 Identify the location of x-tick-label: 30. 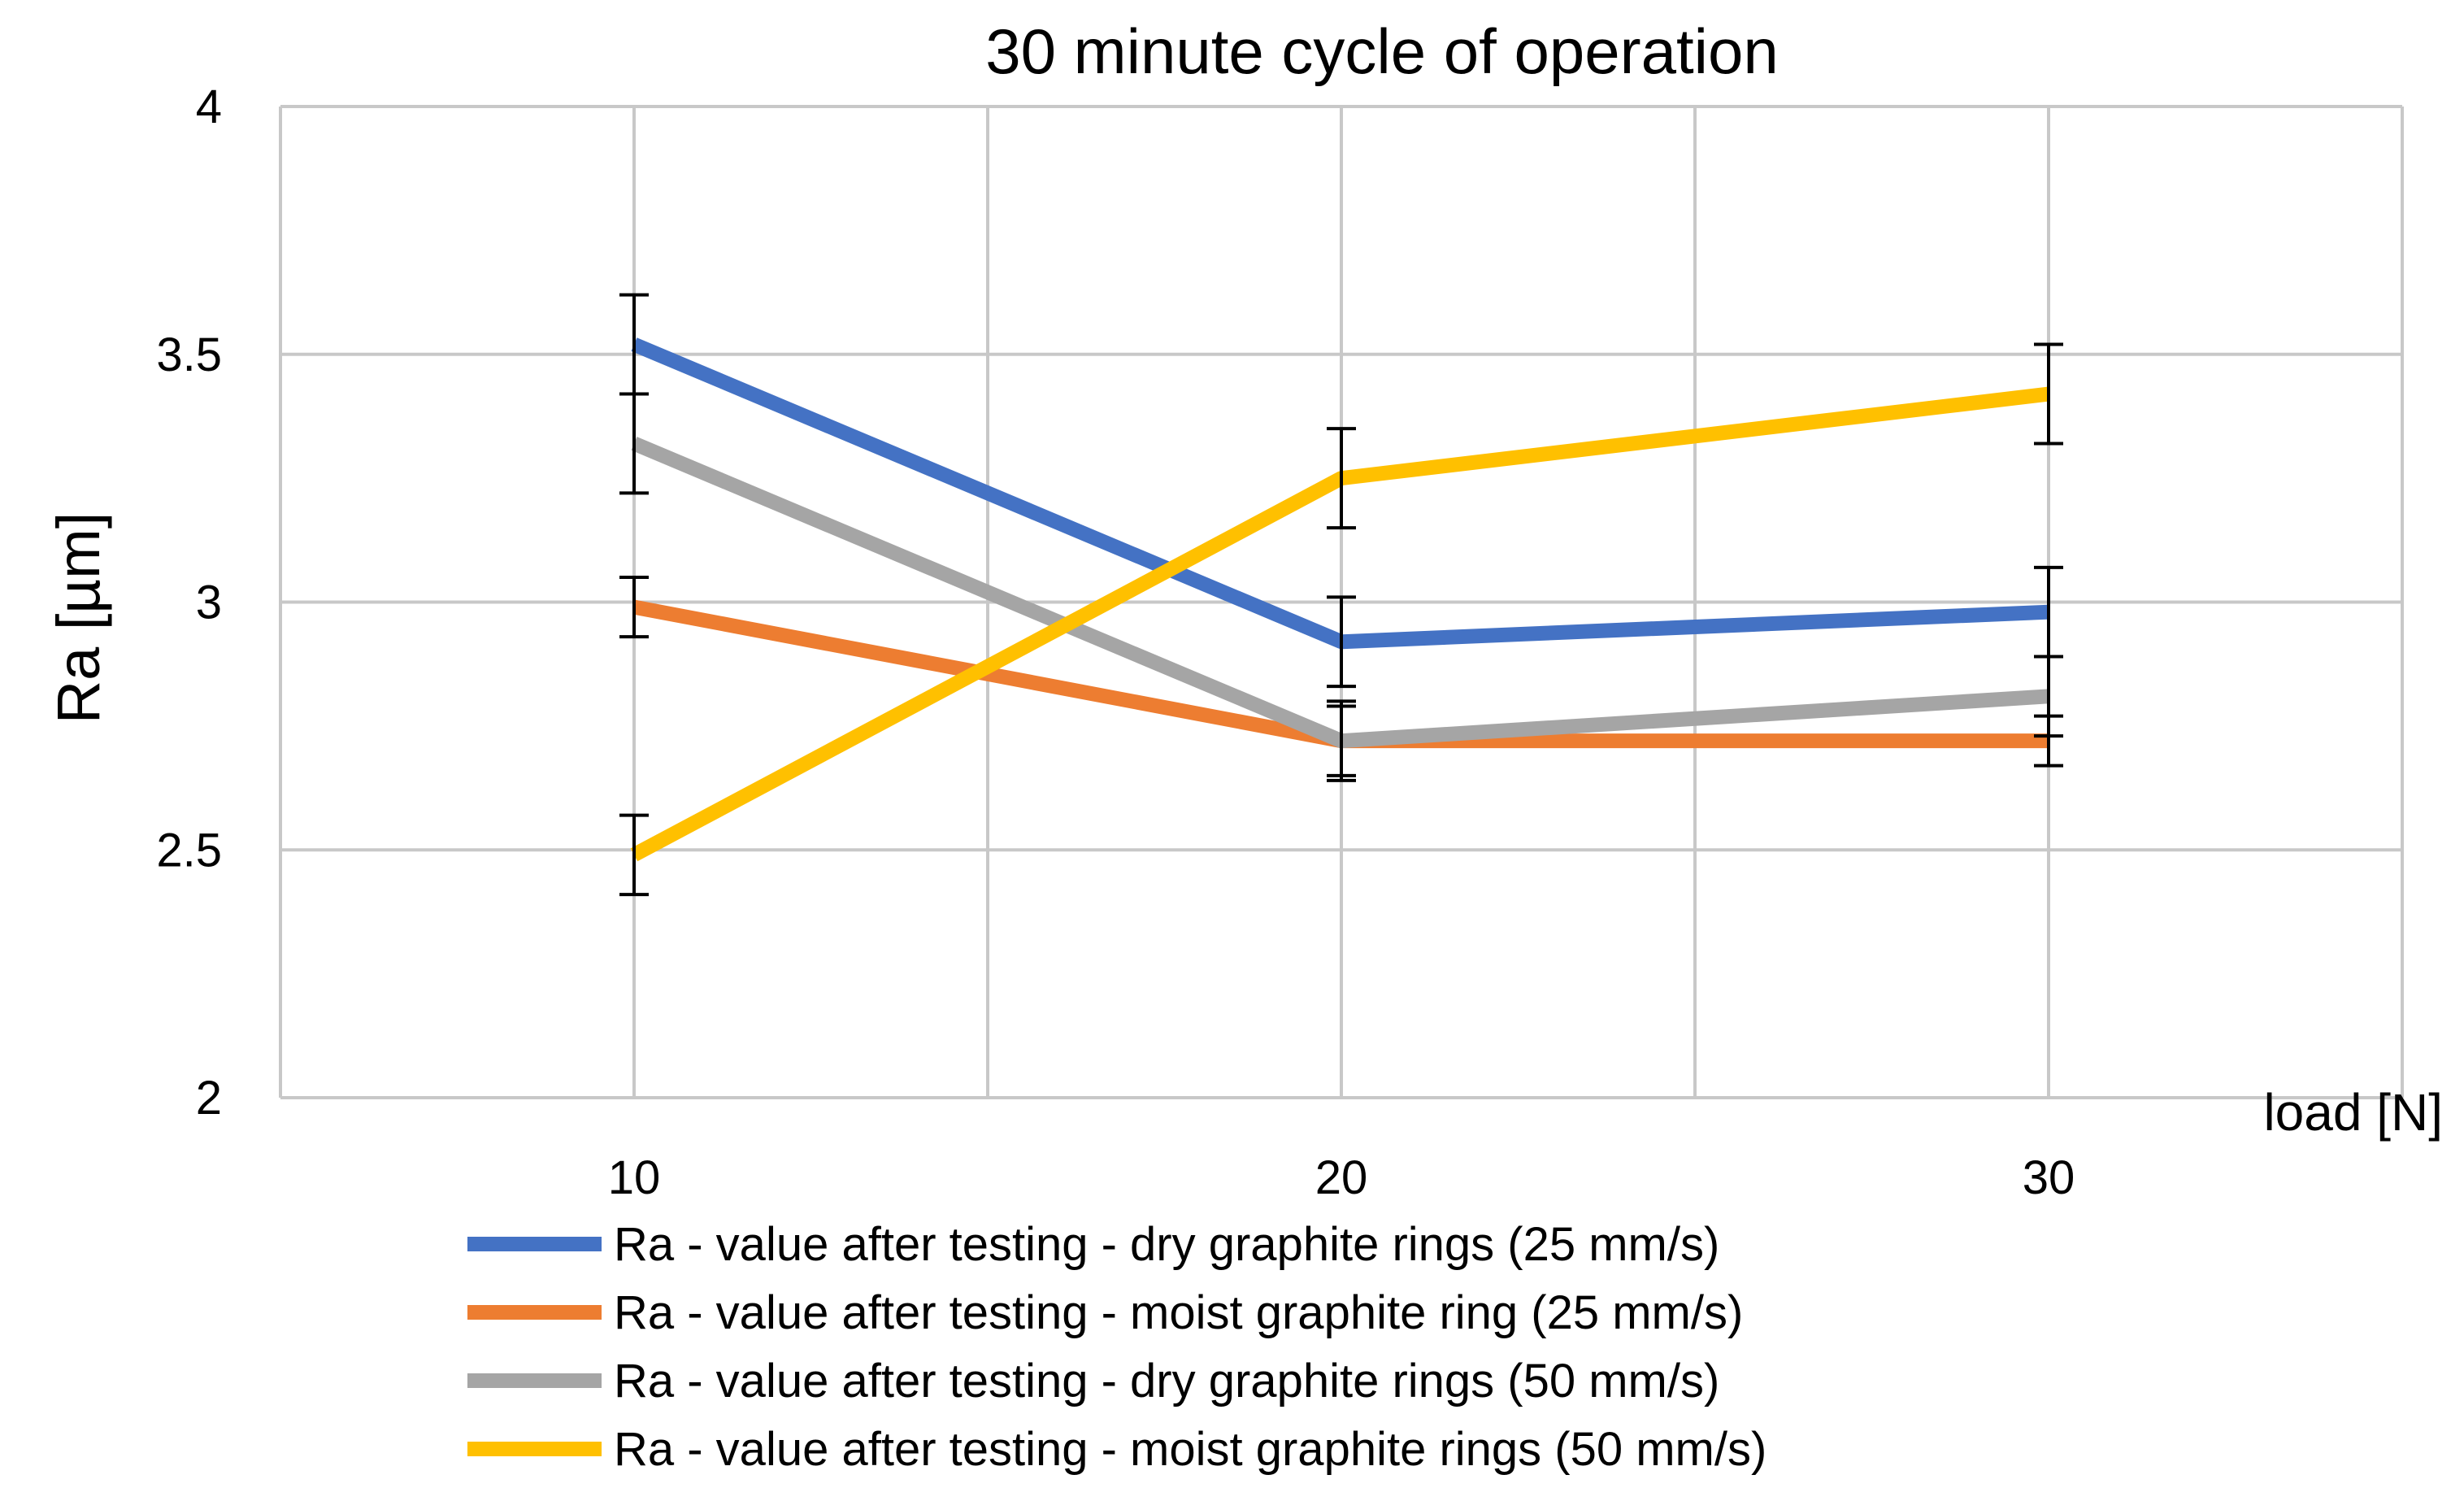
(2049, 1178).